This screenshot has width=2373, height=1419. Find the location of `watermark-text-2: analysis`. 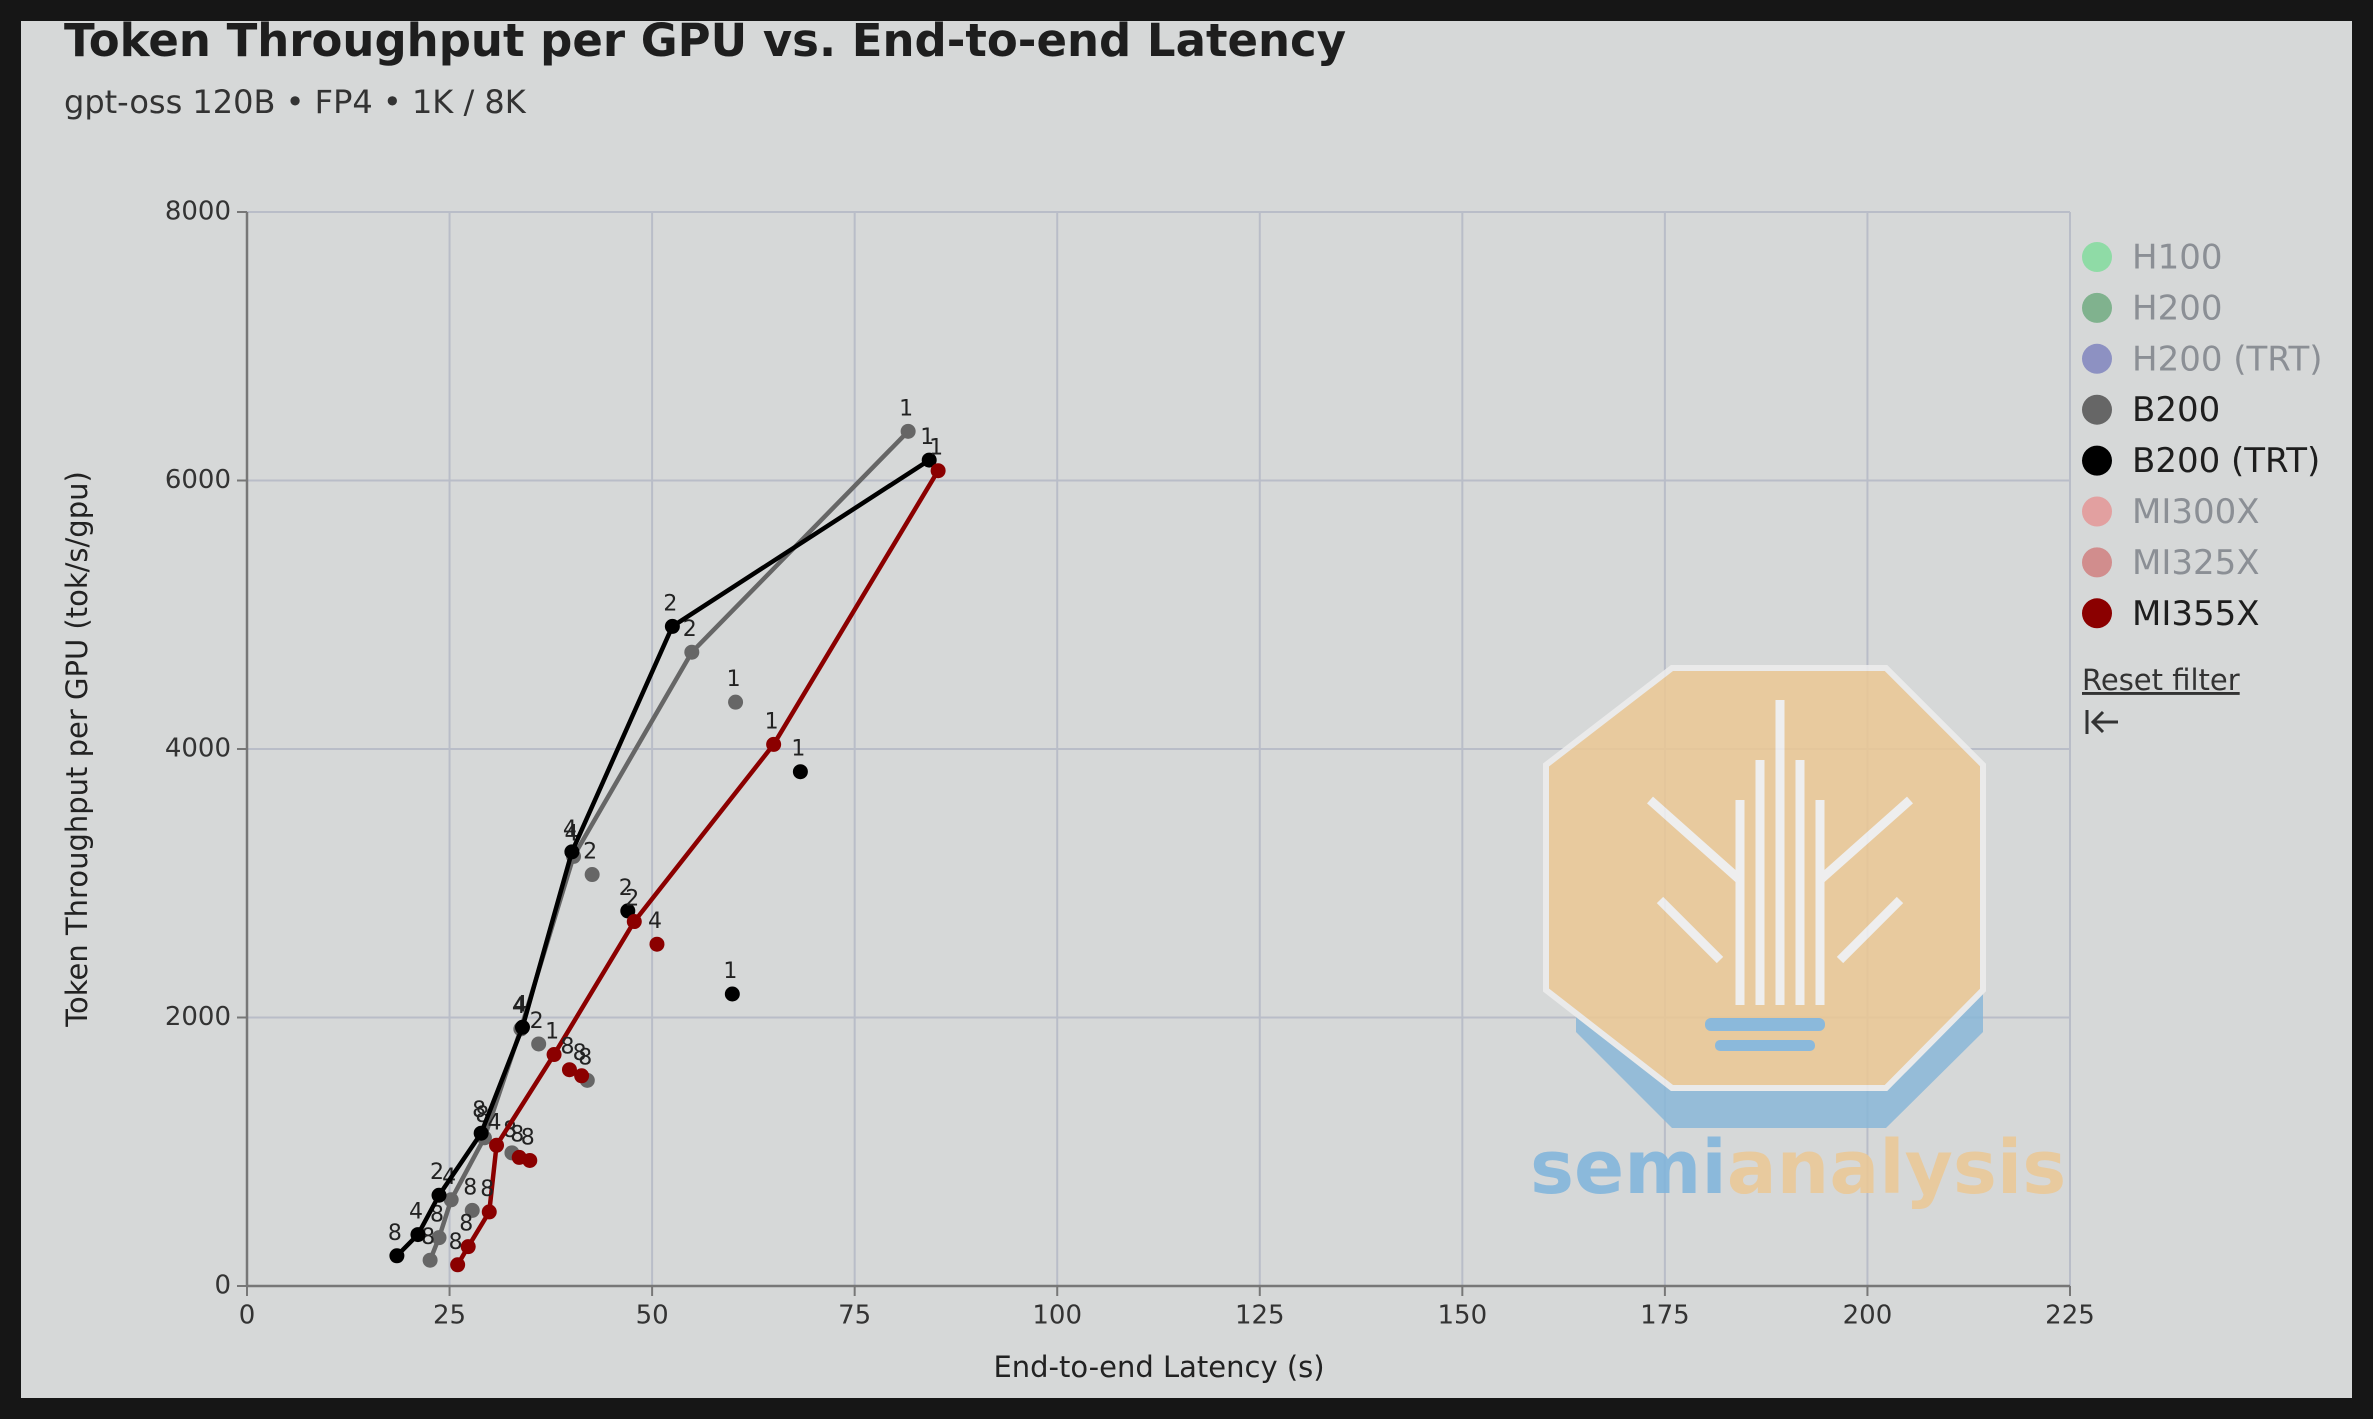

watermark-text-2: analysis is located at coordinates (1897, 1168).